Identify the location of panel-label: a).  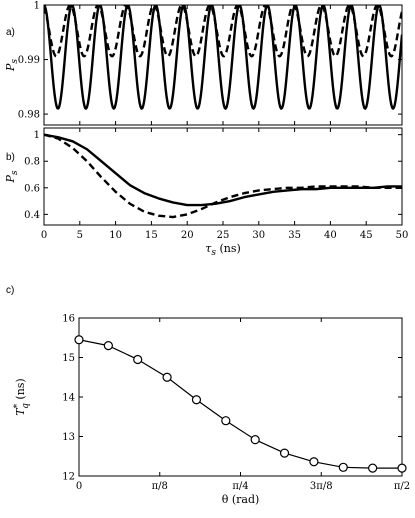
(10, 32).